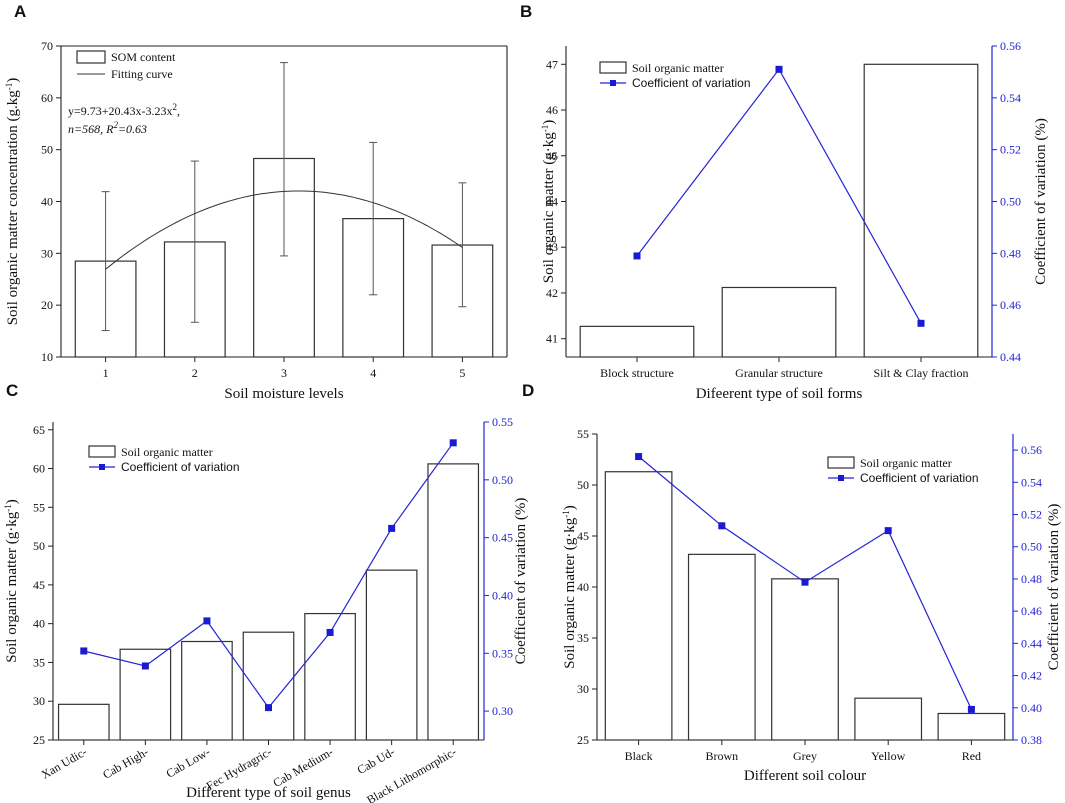 This screenshot has height=803, width=1065. I want to click on x-axis-label: Different type of soil genus, so click(268, 793).